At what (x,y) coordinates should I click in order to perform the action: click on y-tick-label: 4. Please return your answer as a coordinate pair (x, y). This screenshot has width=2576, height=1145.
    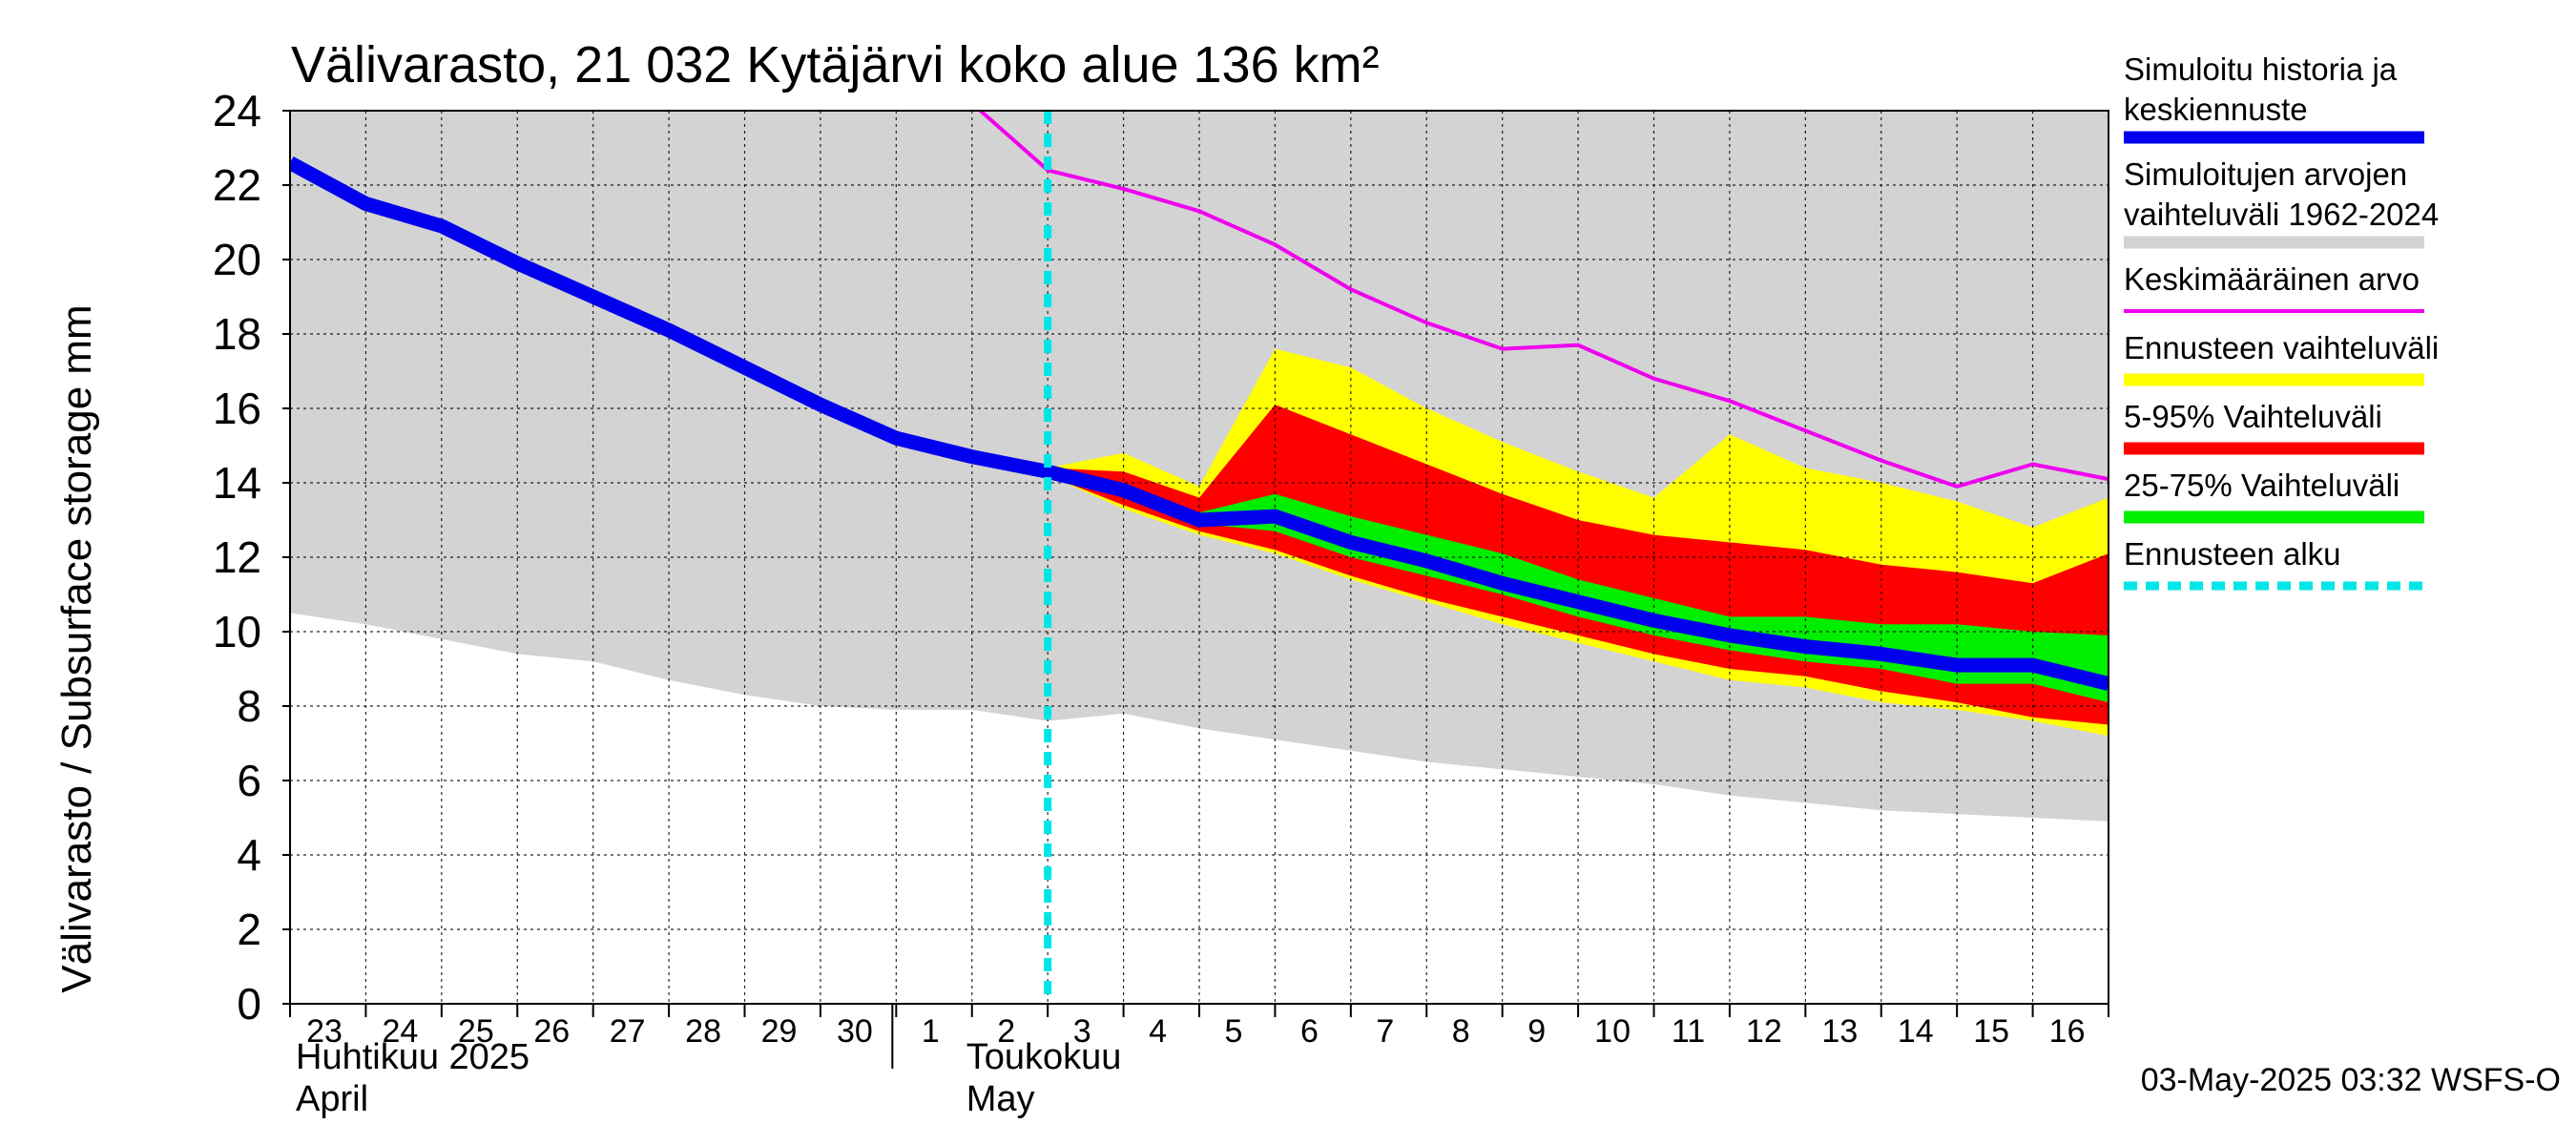
    Looking at the image, I should click on (249, 855).